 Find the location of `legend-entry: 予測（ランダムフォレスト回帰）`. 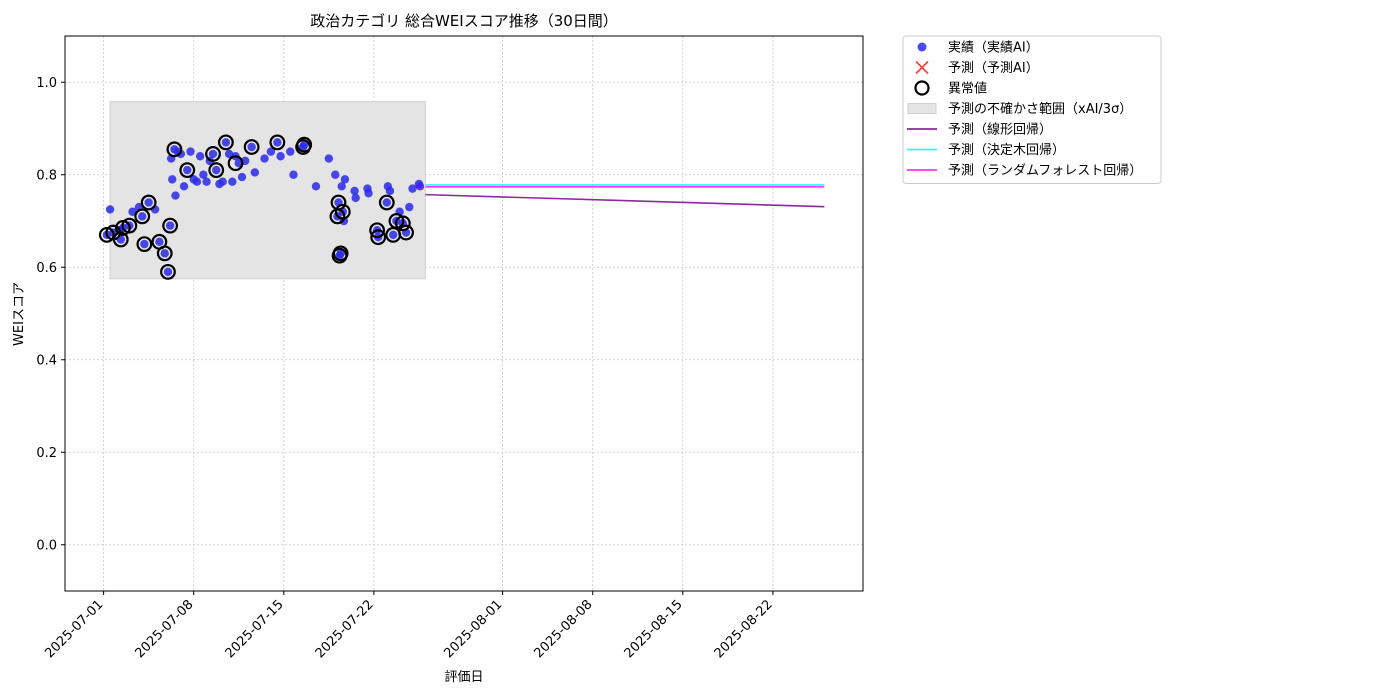

legend-entry: 予測（ランダムフォレスト回帰） is located at coordinates (1024, 171).